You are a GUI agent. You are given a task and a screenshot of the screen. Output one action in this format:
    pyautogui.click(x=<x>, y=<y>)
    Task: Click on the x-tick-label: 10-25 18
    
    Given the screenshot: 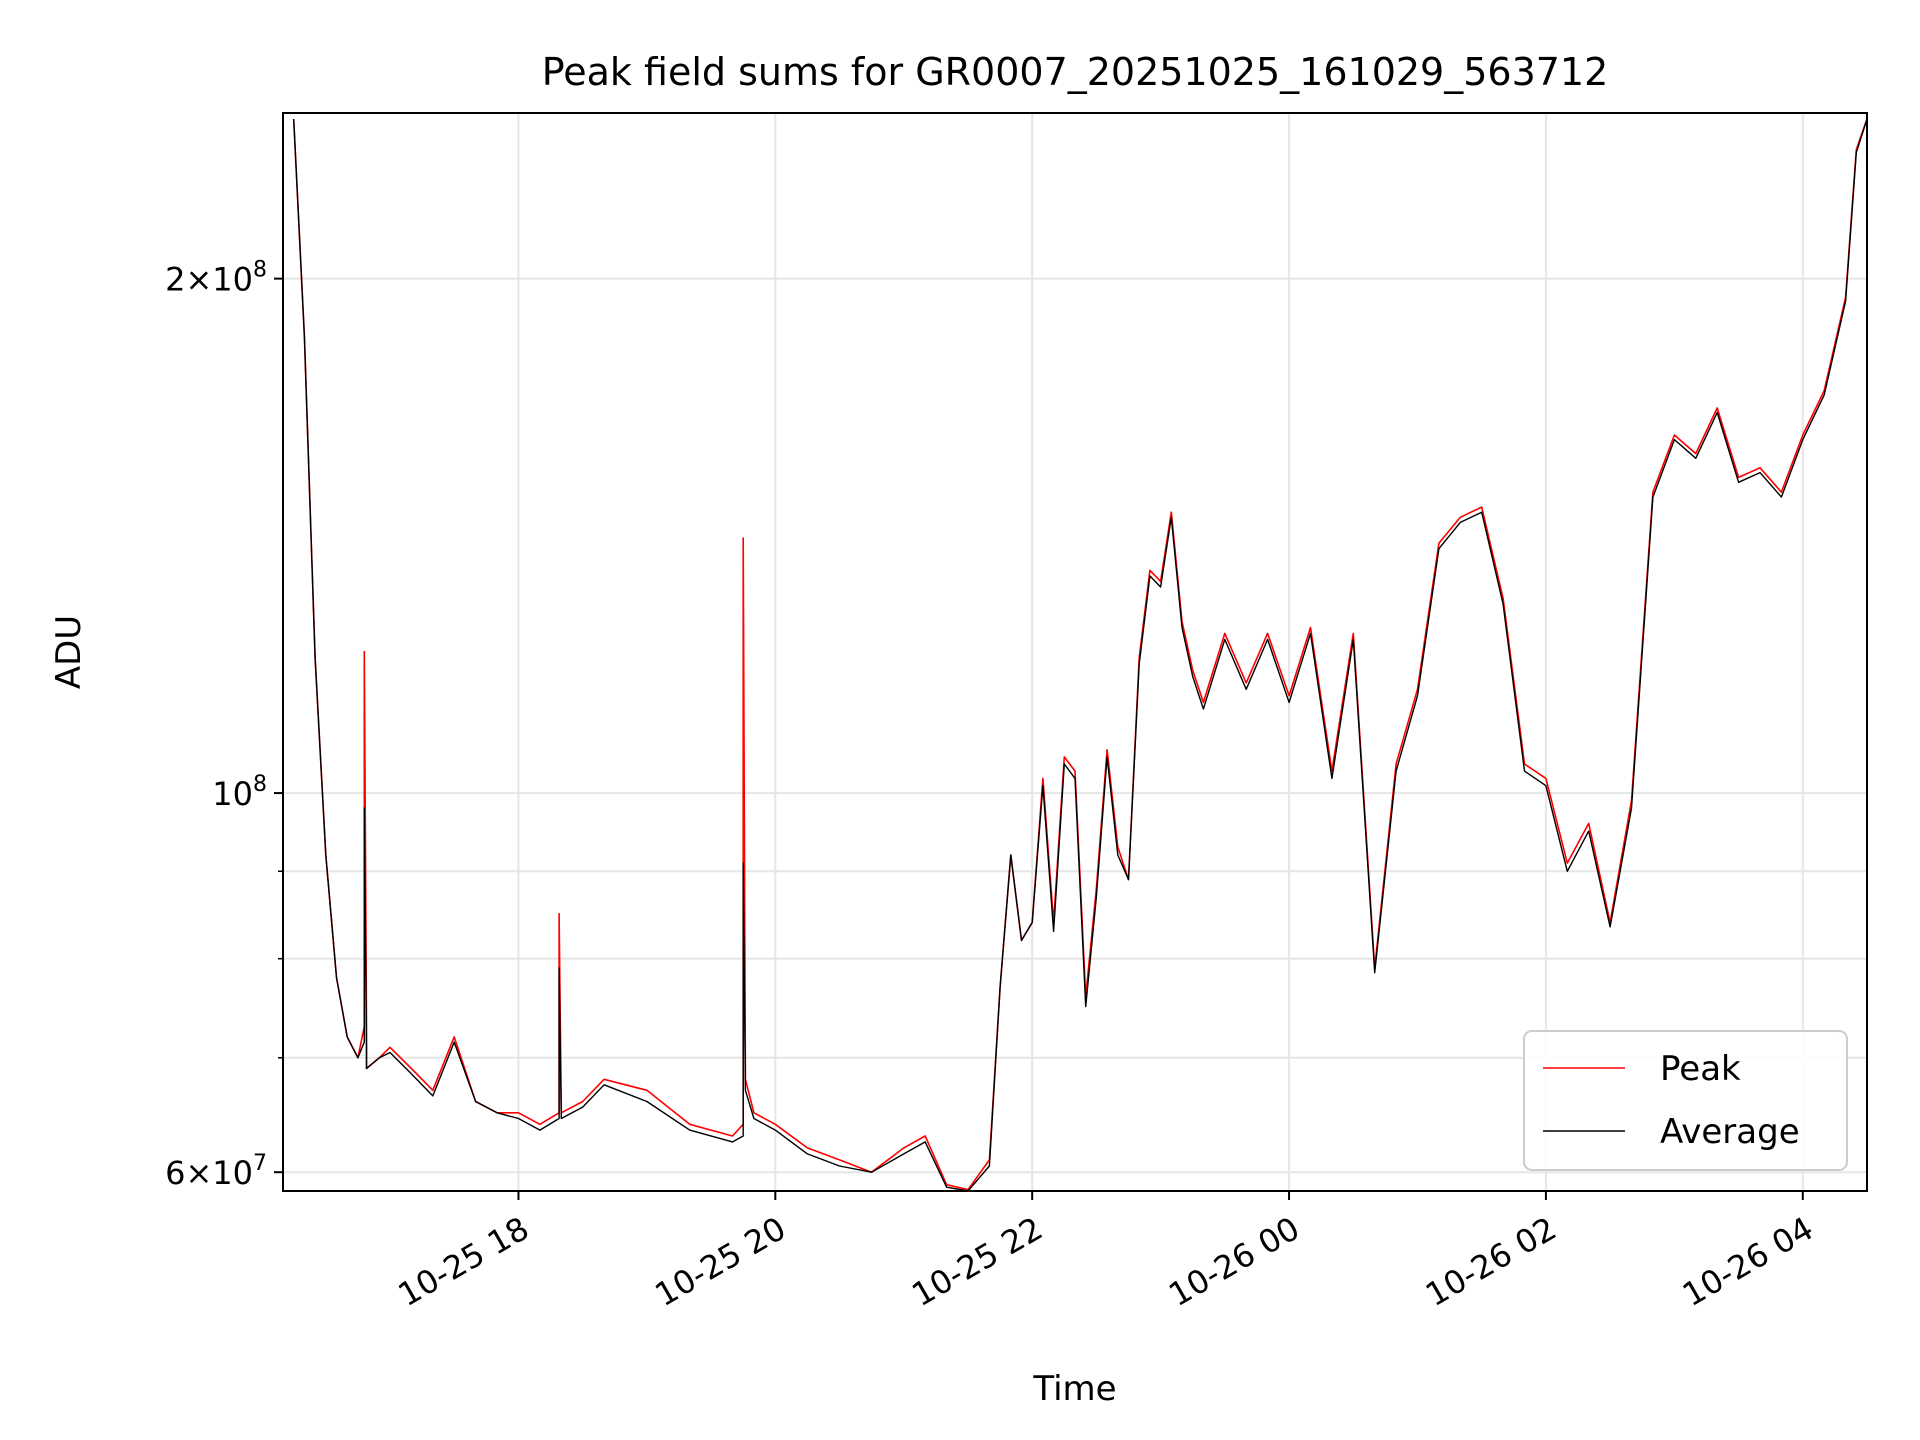 What is the action you would take?
    pyautogui.click(x=464, y=1261)
    